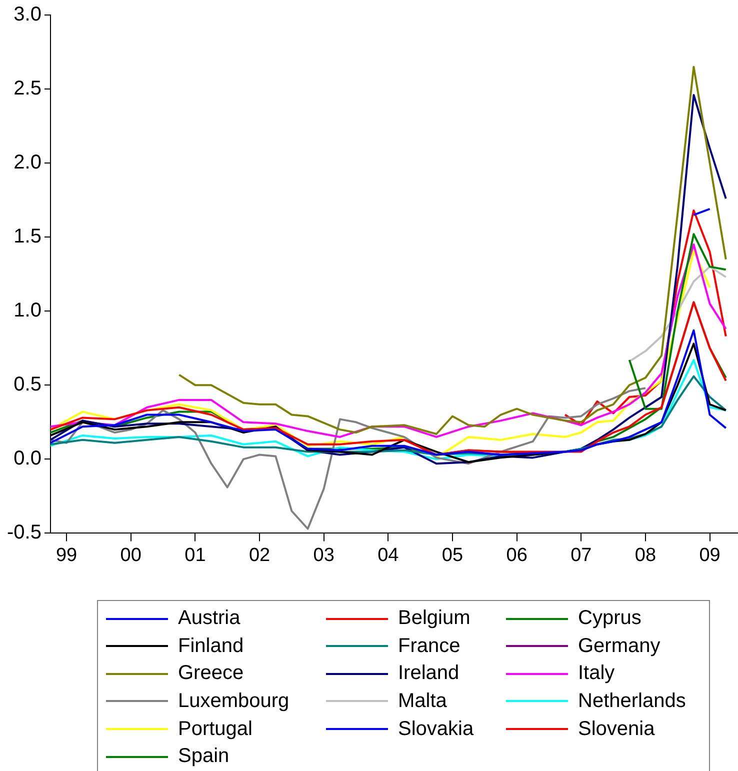 The height and width of the screenshot is (771, 738). Describe the element at coordinates (436, 729) in the screenshot. I see `legend-label: Slovakia` at that location.